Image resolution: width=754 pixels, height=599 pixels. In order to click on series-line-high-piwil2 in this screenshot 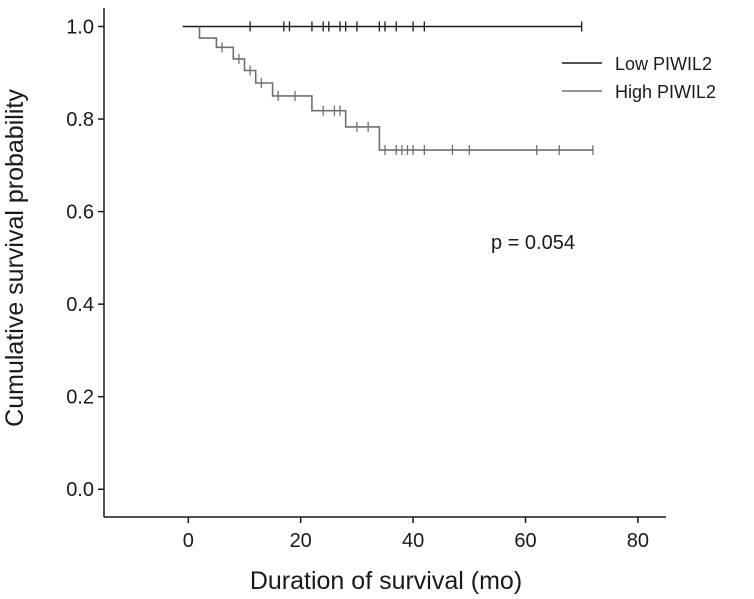, I will do `click(395, 88)`.